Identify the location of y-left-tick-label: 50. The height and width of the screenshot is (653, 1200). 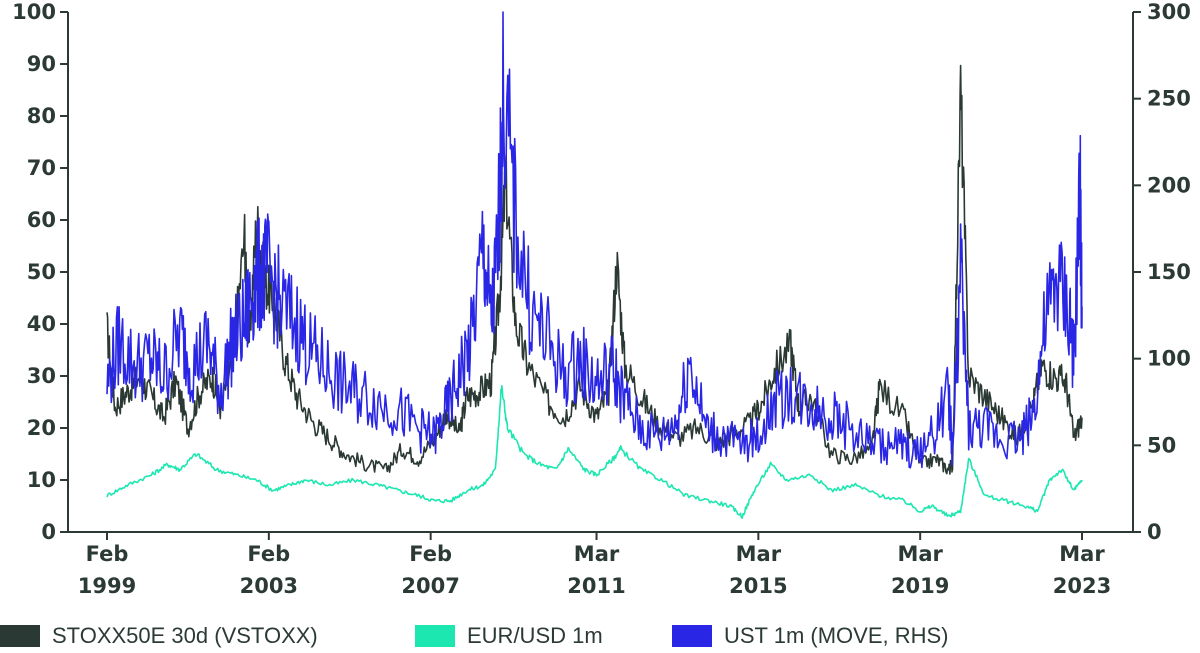
(41, 272).